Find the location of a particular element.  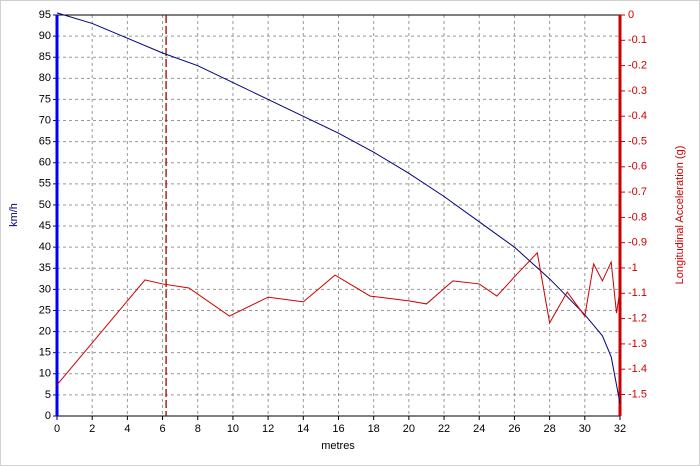

y-tick-label: 15 is located at coordinates (45, 353).